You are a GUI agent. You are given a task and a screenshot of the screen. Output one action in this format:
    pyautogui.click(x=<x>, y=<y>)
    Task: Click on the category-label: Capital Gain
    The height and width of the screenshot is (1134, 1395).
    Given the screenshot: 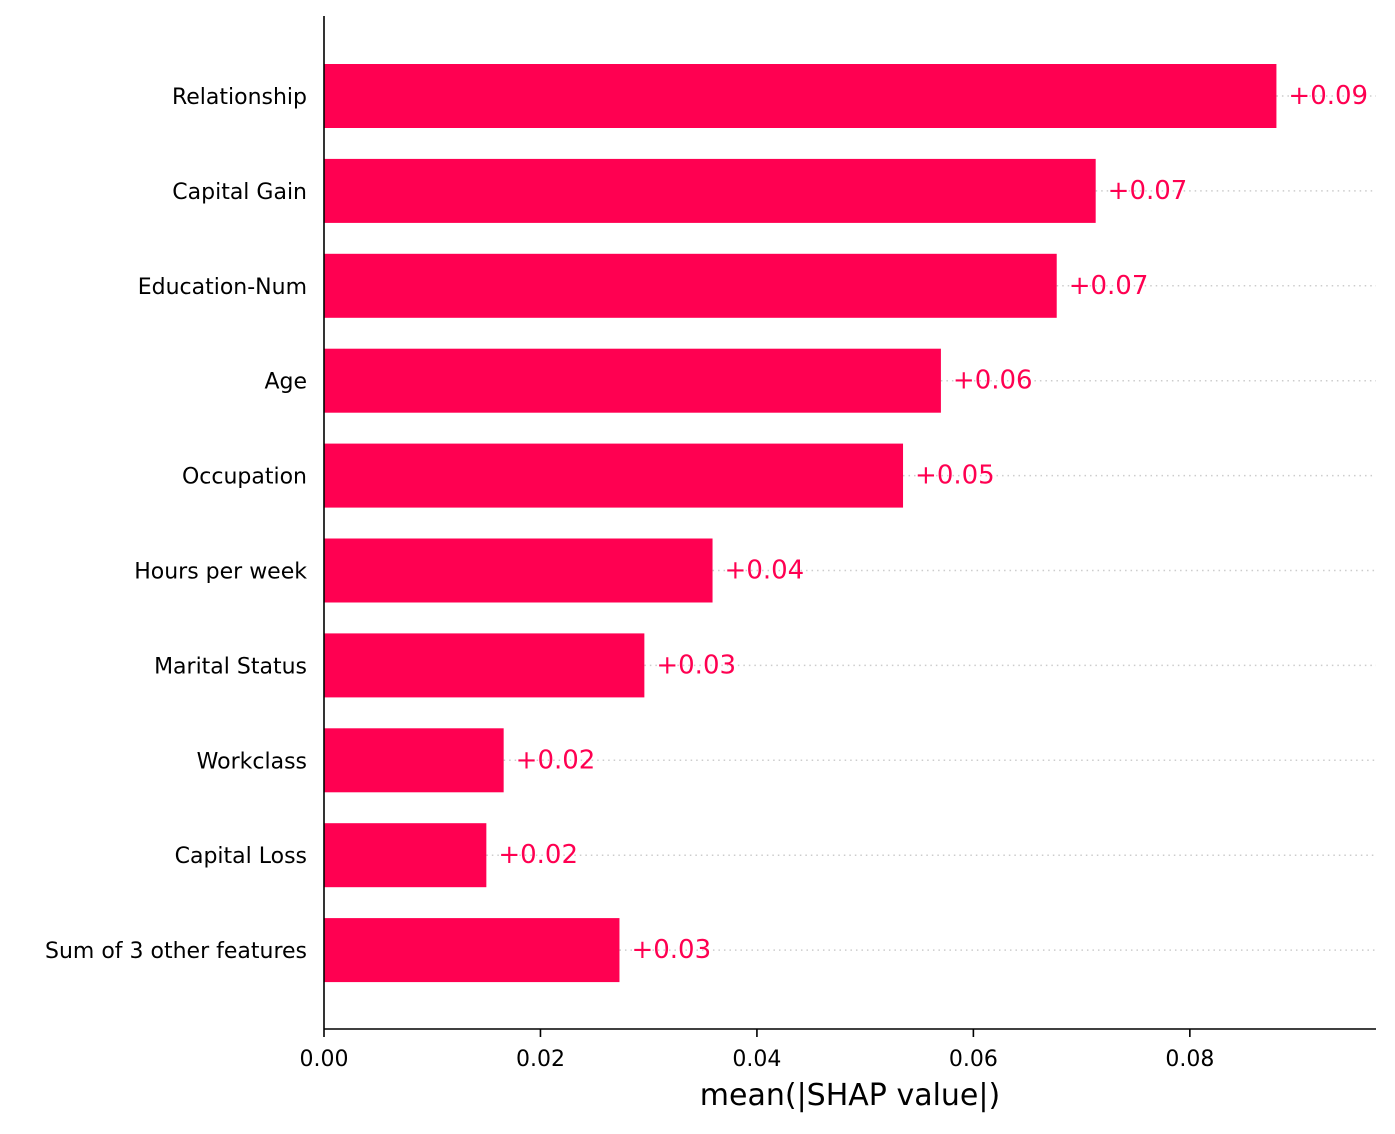 What is the action you would take?
    pyautogui.click(x=239, y=192)
    